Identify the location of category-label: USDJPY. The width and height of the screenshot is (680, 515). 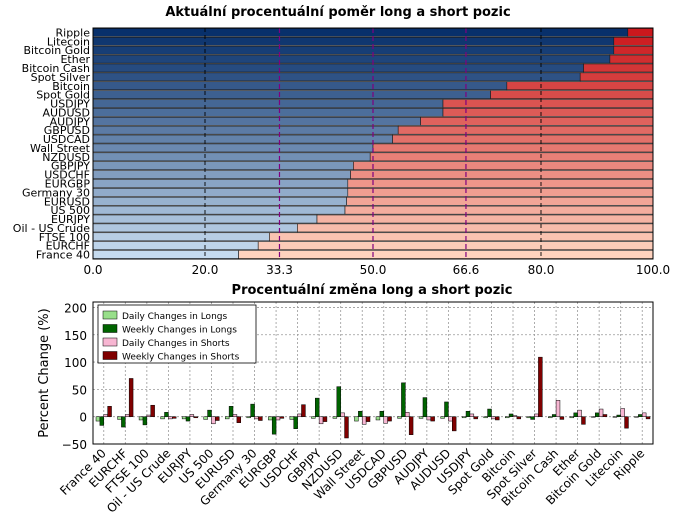
(70, 104).